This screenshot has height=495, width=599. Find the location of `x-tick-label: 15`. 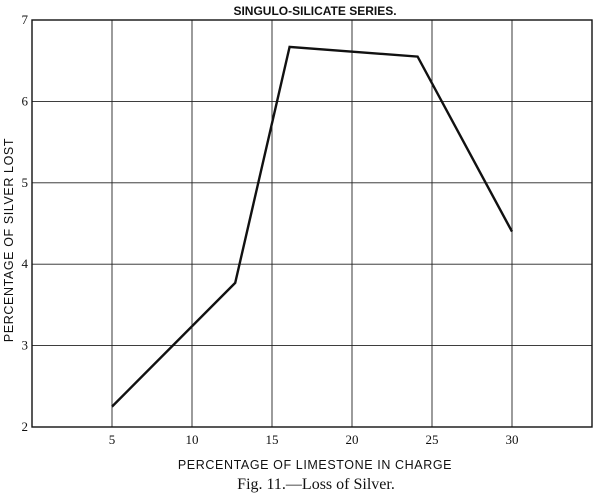

x-tick-label: 15 is located at coordinates (272, 439).